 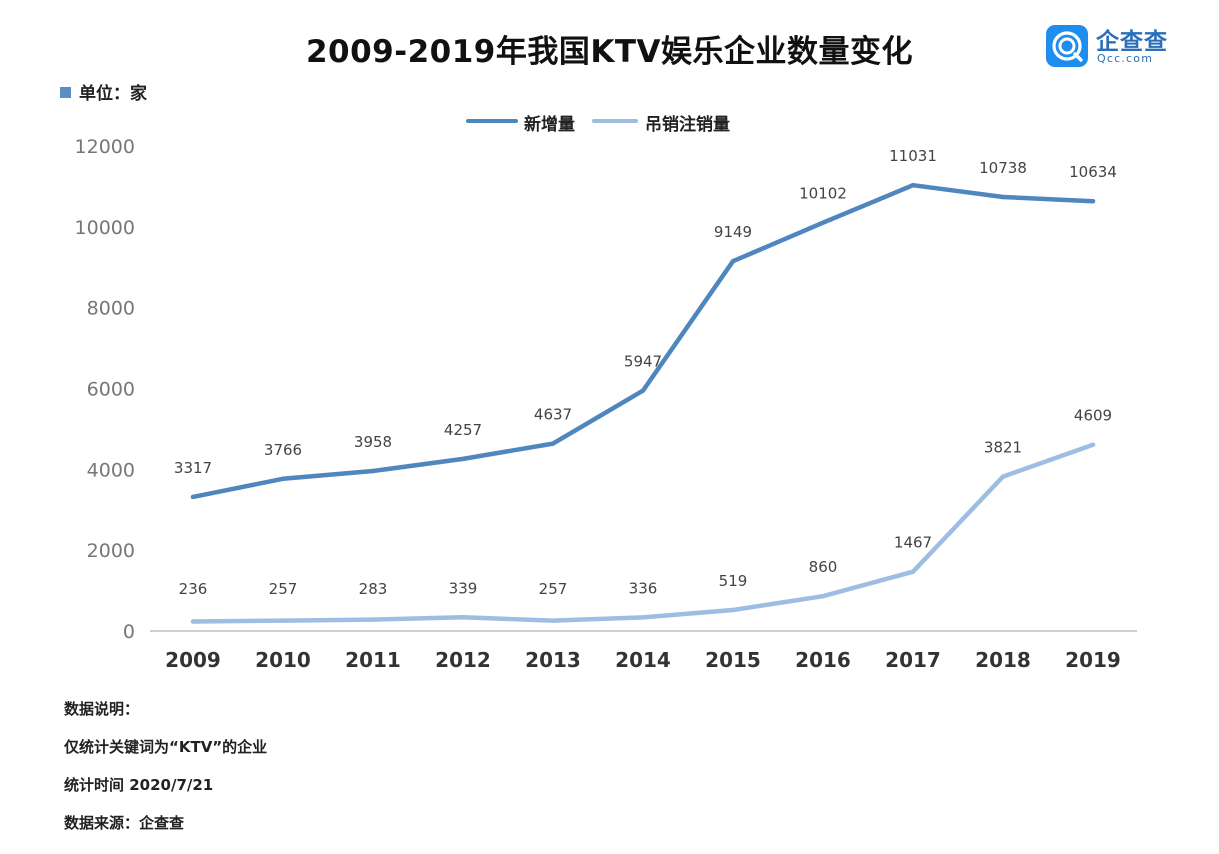 What do you see at coordinates (139, 785) in the screenshot?
I see `notes-date: 统计时间 2020/7/21` at bounding box center [139, 785].